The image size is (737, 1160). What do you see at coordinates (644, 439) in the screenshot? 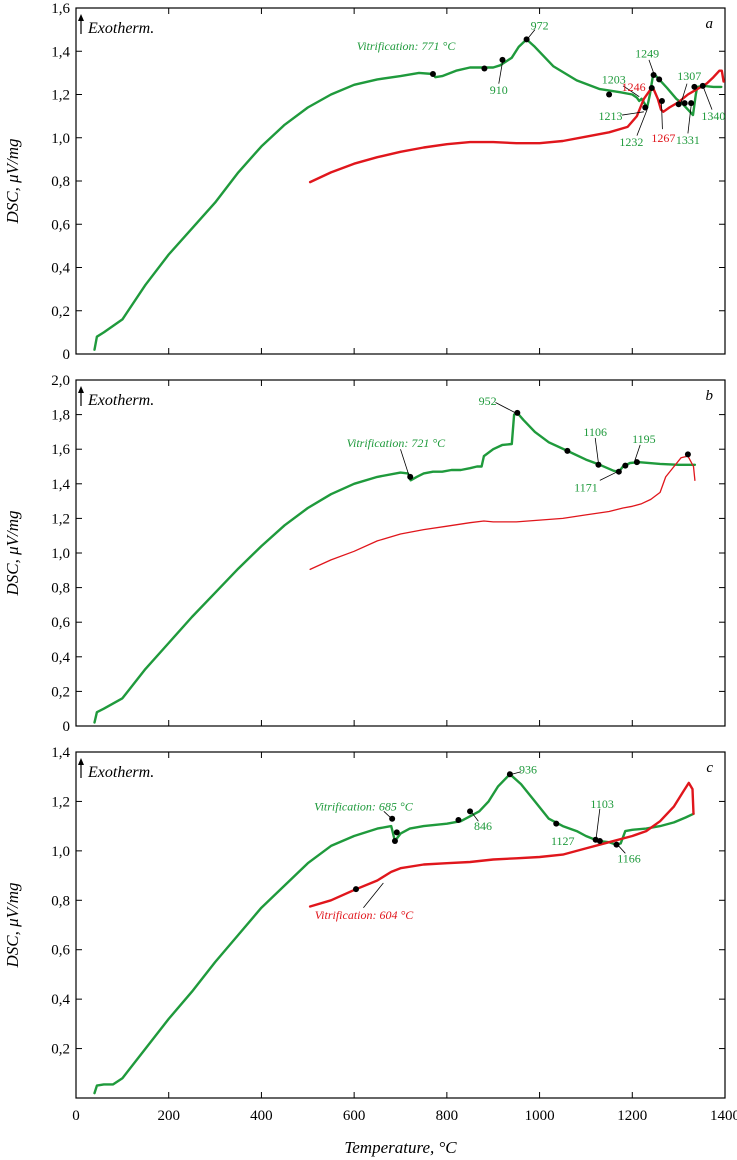
I see `annotation-label: 1195` at bounding box center [644, 439].